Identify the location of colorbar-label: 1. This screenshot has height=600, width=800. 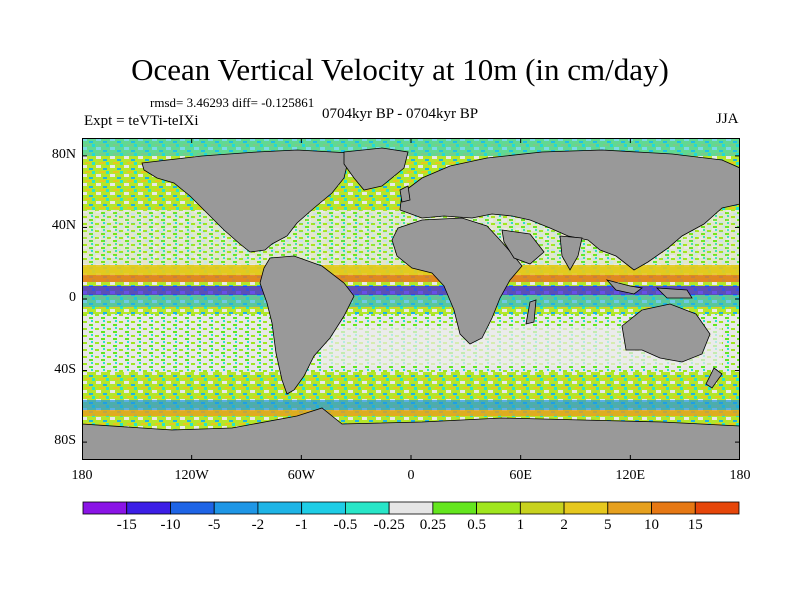
(520, 525).